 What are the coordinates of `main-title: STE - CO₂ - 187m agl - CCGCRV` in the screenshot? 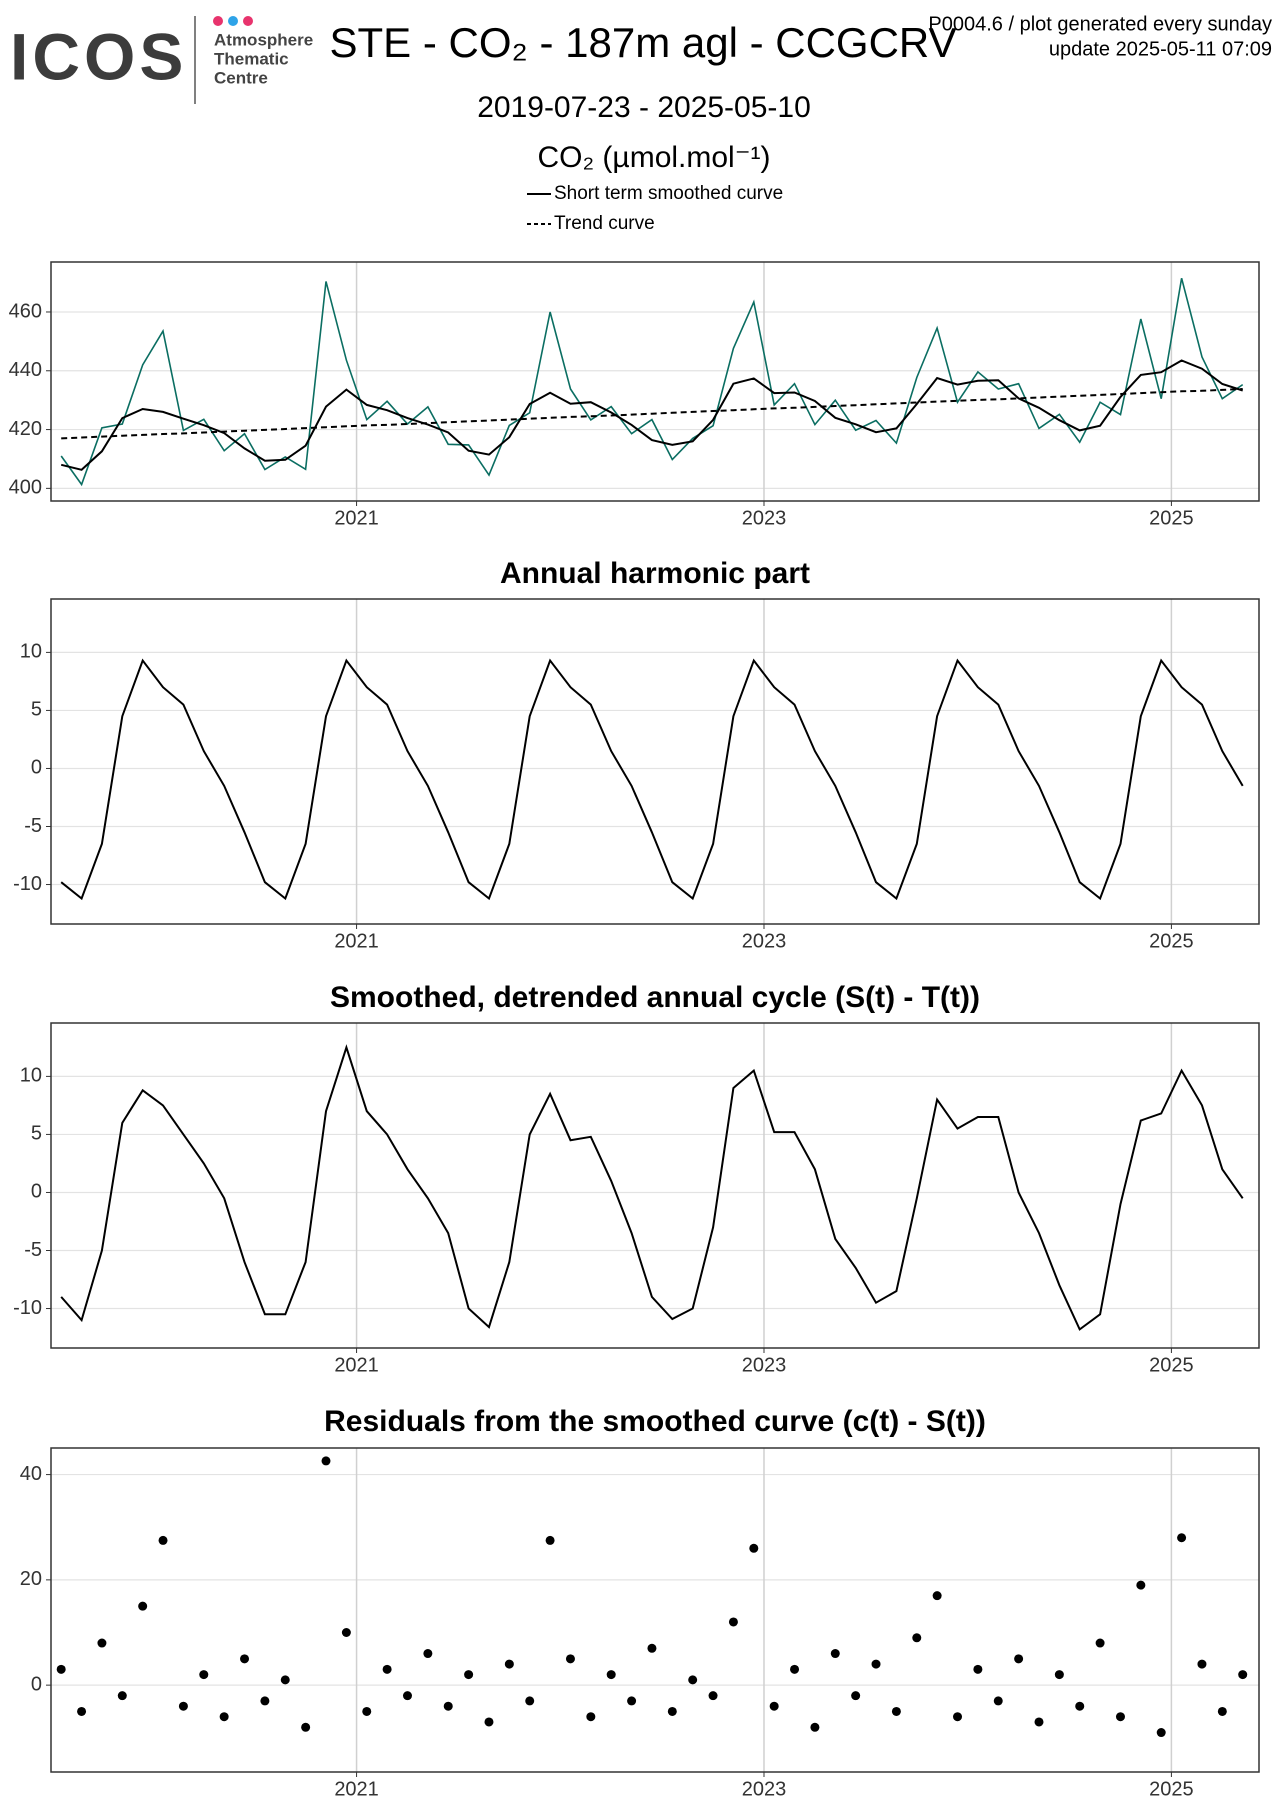 It's located at (643, 42).